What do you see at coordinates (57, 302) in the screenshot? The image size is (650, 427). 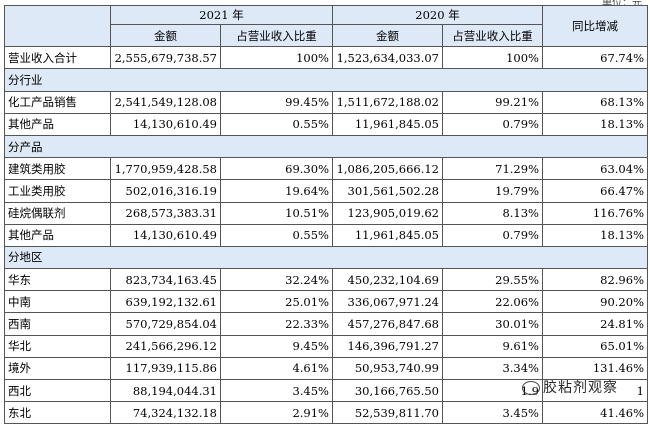 I see `row-label: 中南` at bounding box center [57, 302].